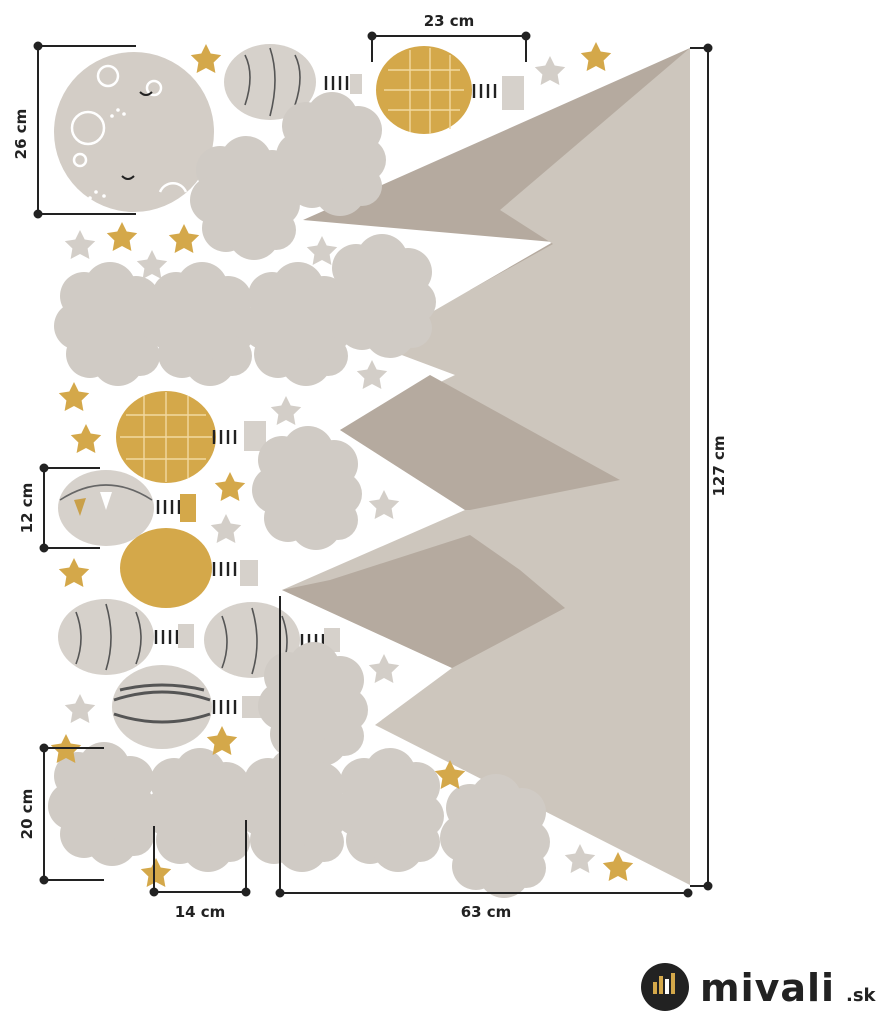 The image size is (885, 1020). What do you see at coordinates (480, 442) in the screenshot?
I see `mountain-back-middle` at bounding box center [480, 442].